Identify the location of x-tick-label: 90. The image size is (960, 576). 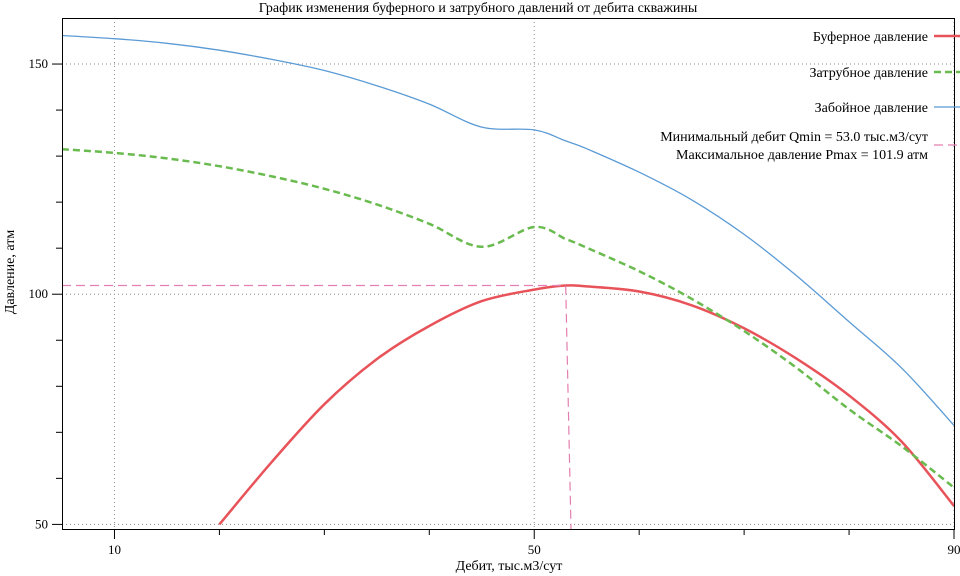
(954, 549).